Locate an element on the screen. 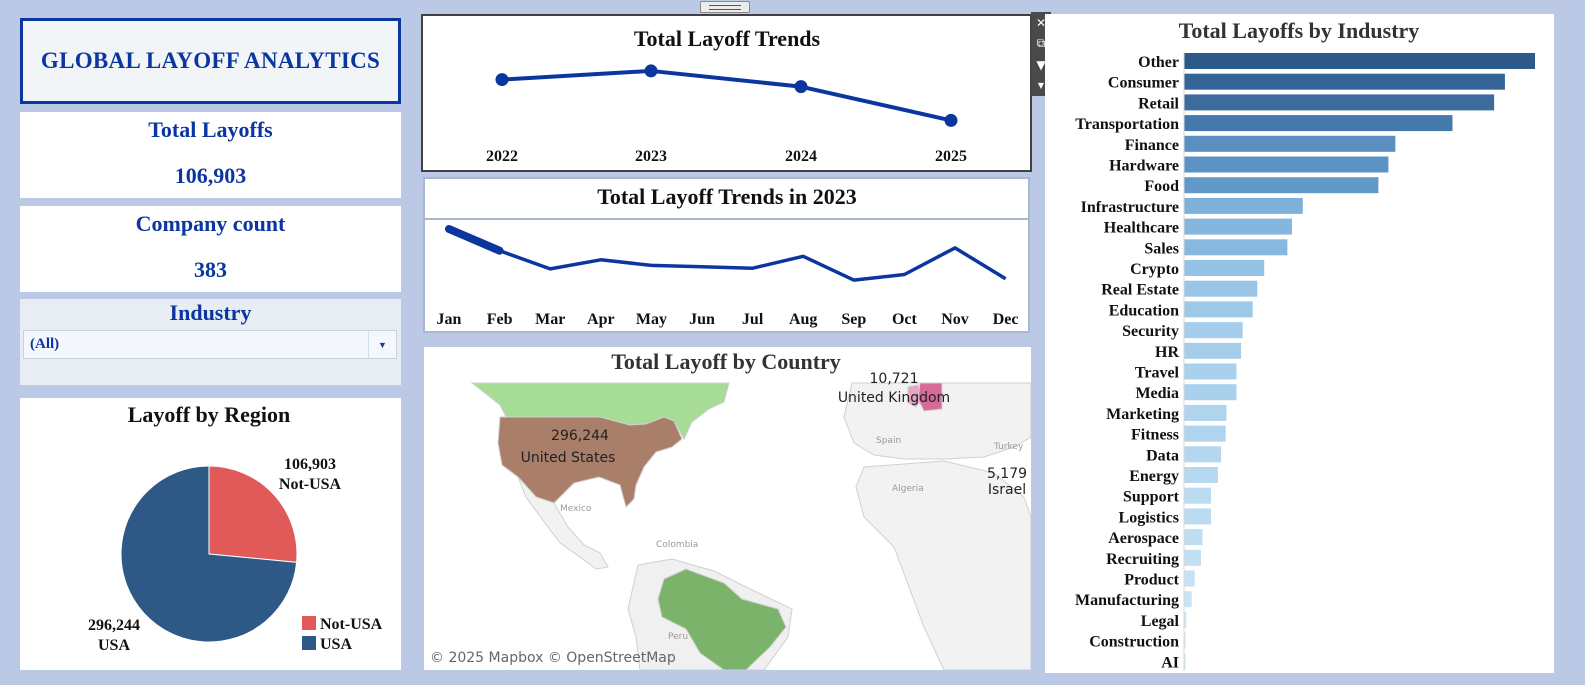 The width and height of the screenshot is (1585, 685). filter-label: Industry is located at coordinates (210, 312).